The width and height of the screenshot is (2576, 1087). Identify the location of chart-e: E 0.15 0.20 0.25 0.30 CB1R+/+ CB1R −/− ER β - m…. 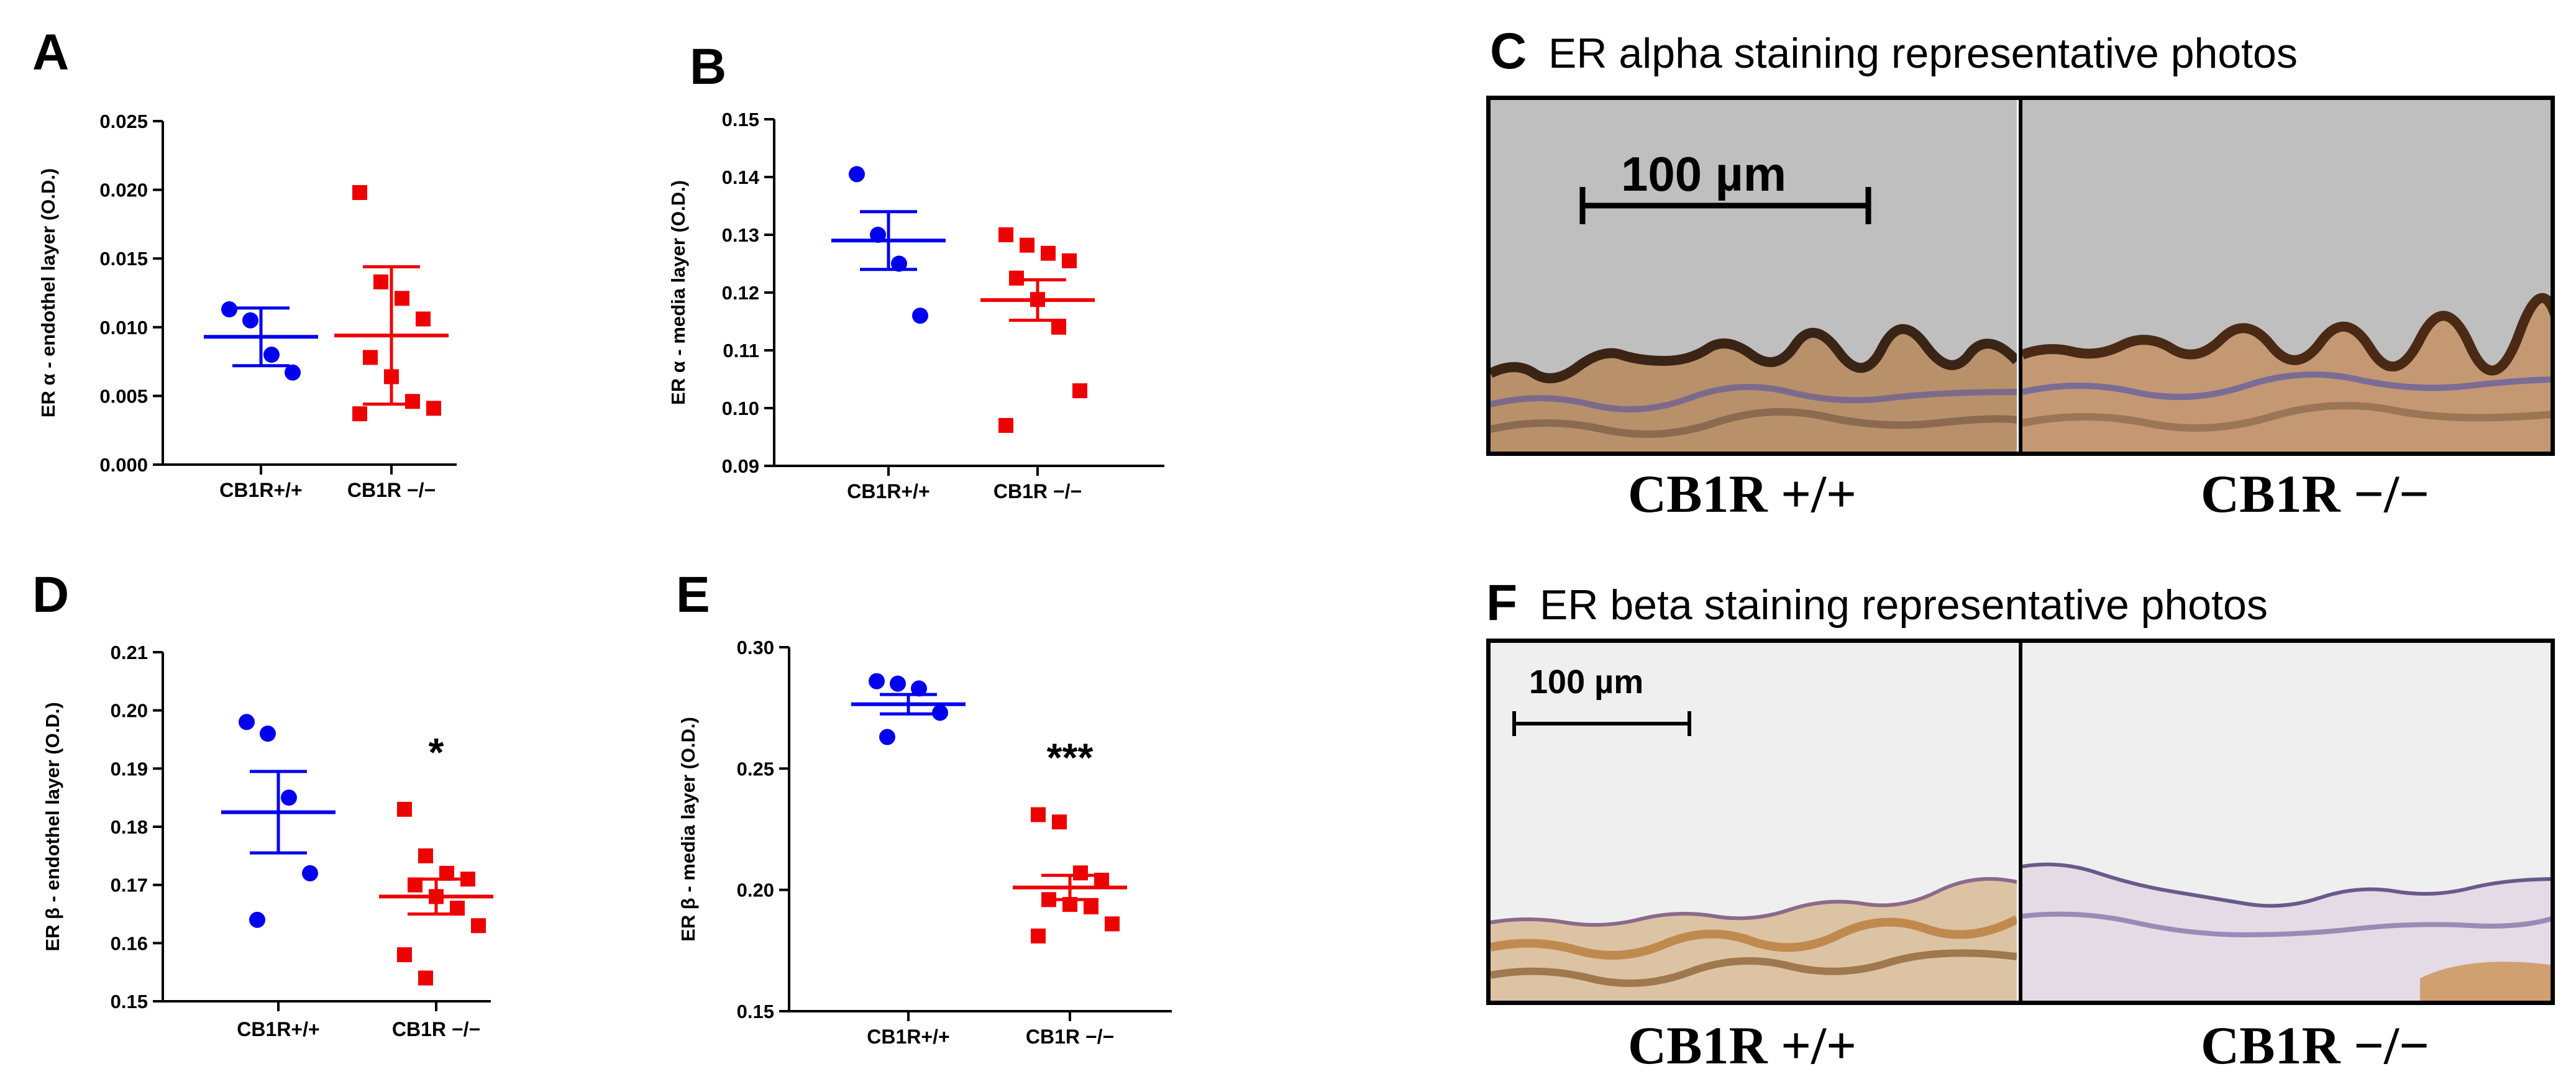
(924, 807).